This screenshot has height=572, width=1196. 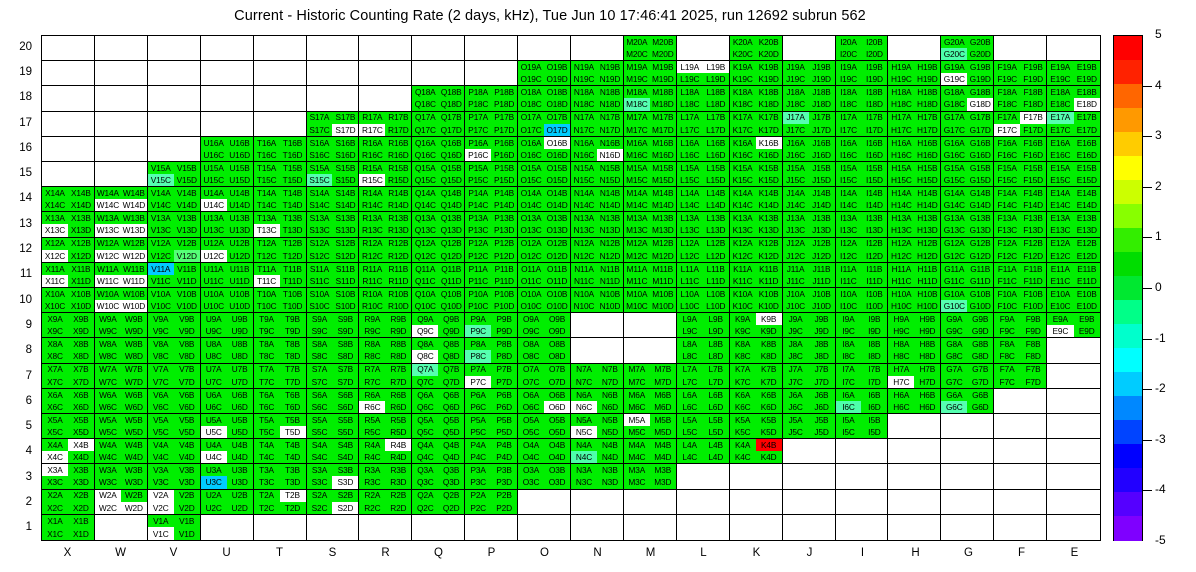 I want to click on channel-U3B: U3B, so click(x=239, y=470).